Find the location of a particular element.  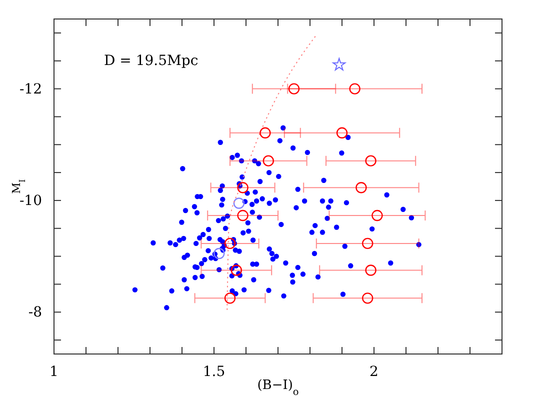

x-axis-title: (B−I)$_{o}$ is located at coordinates (278, 388).